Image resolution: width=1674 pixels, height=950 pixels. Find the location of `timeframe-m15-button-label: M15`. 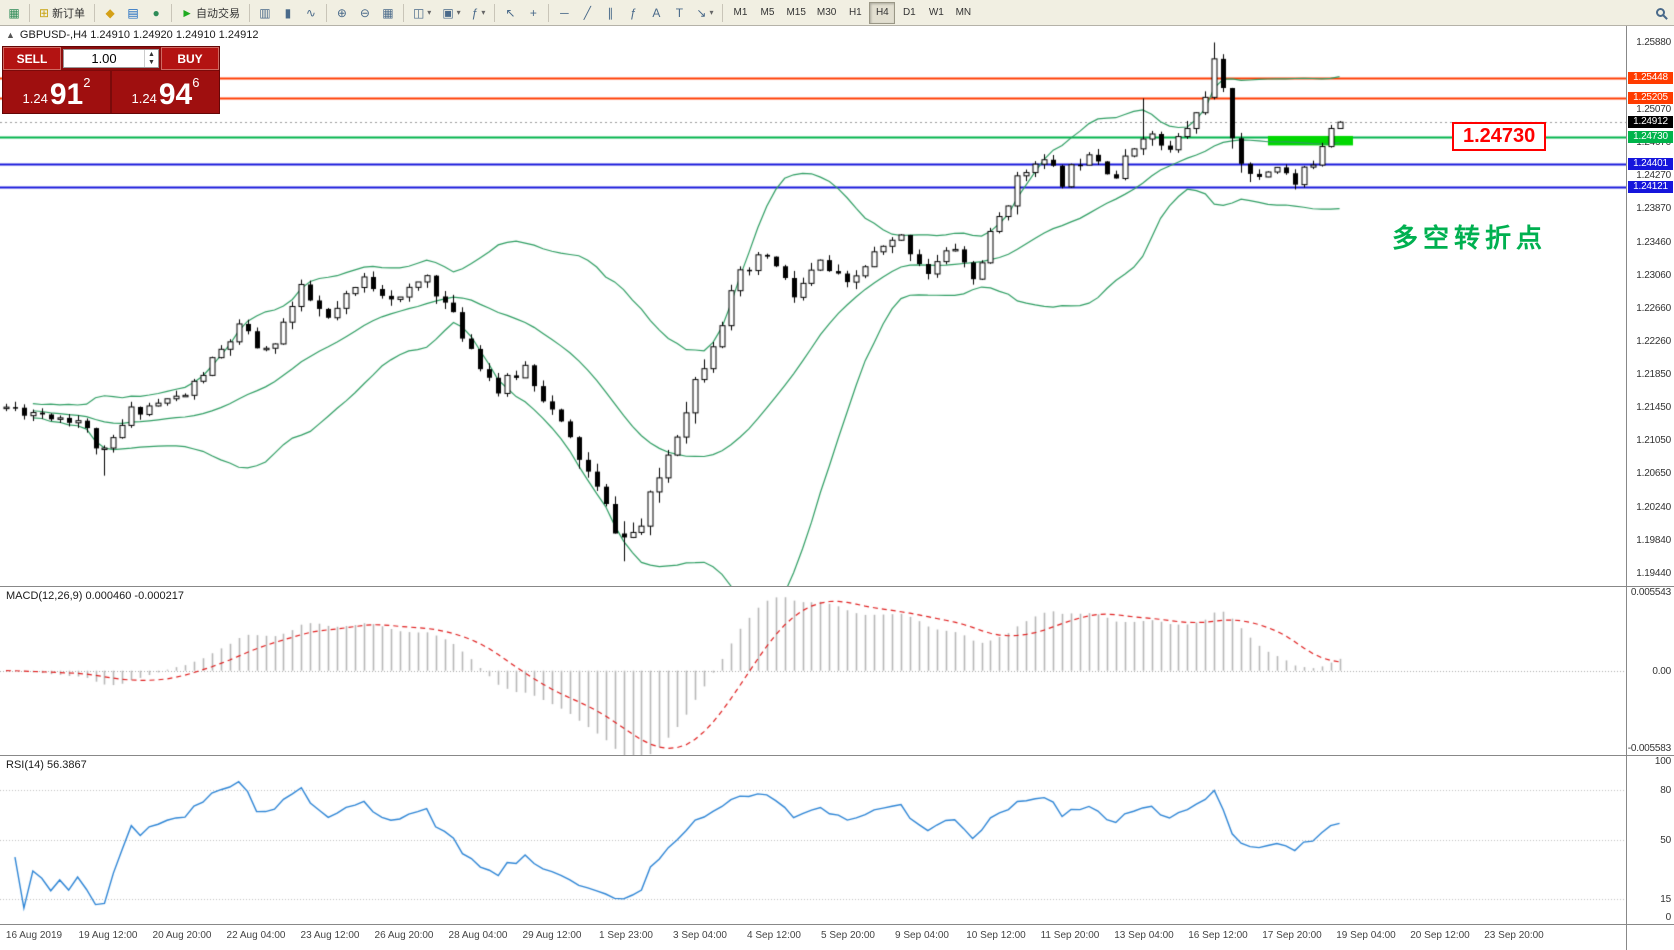

timeframe-m15-button-label: M15 is located at coordinates (796, 12).